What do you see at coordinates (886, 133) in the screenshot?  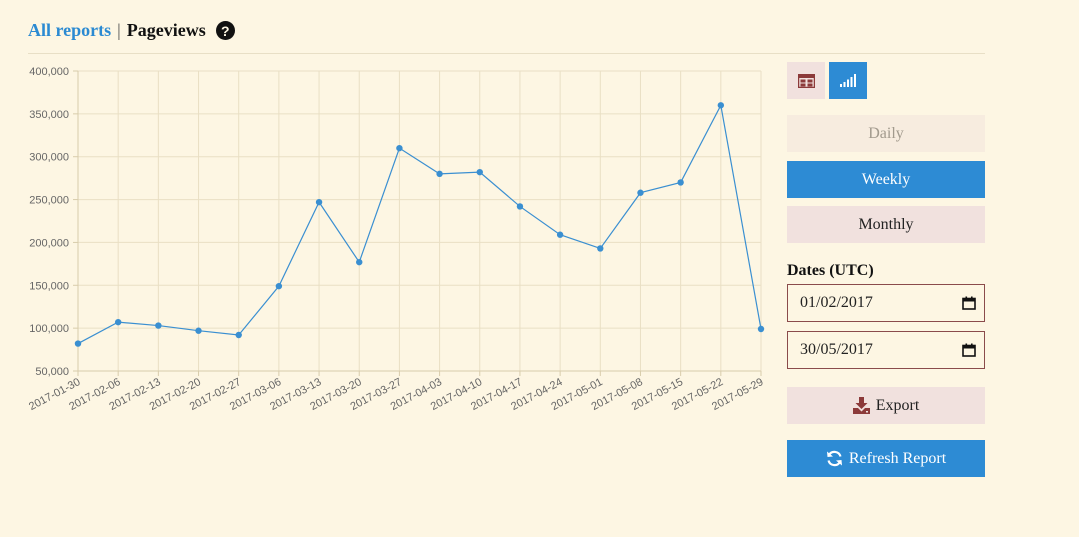 I see `daily-button: Daily` at bounding box center [886, 133].